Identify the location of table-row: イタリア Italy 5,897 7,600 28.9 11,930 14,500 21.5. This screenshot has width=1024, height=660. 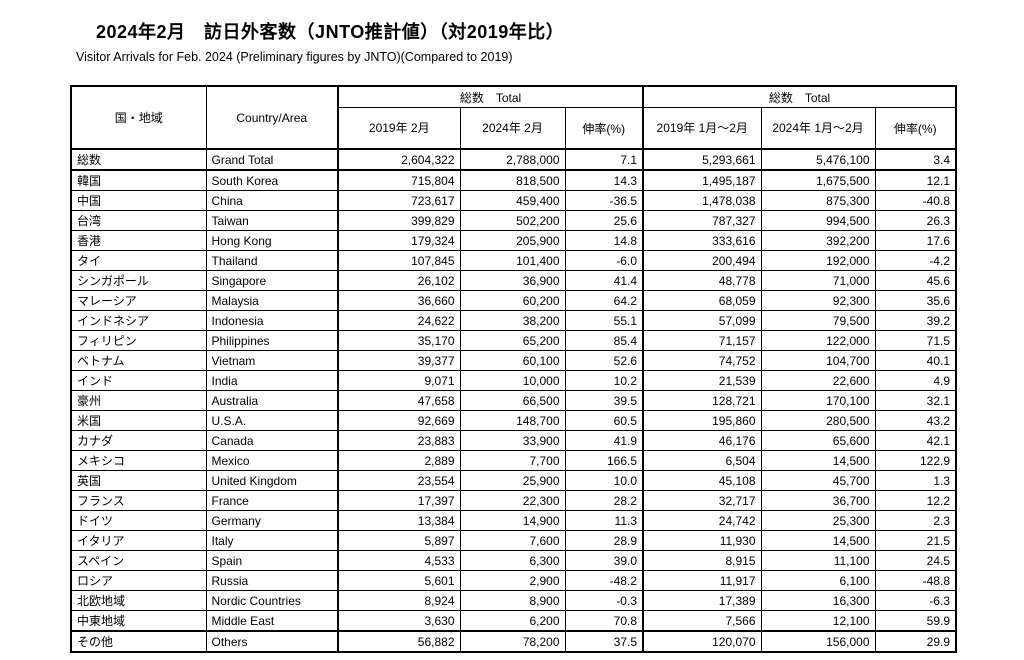
(513, 540).